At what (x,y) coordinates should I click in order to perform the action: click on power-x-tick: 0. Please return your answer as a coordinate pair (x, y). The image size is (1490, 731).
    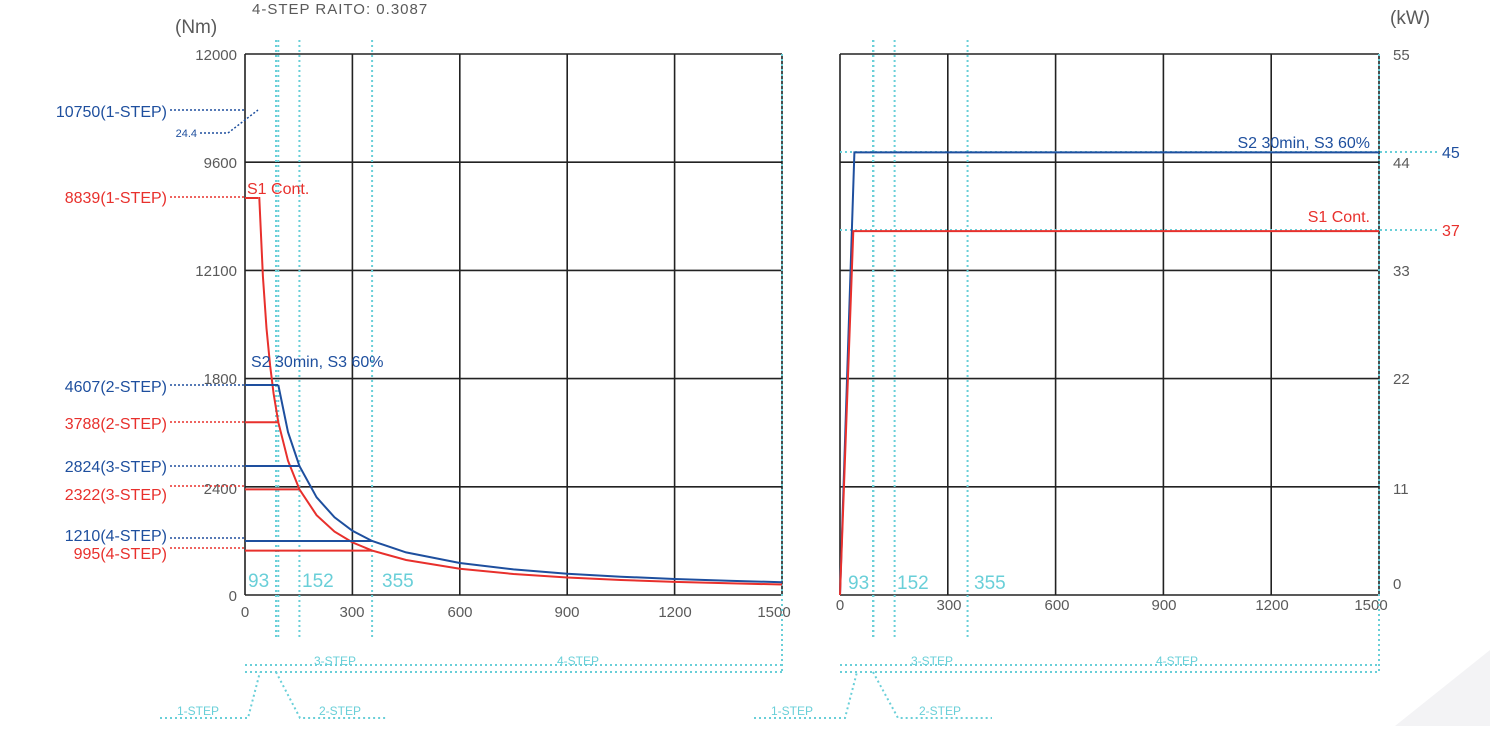
    Looking at the image, I should click on (840, 605).